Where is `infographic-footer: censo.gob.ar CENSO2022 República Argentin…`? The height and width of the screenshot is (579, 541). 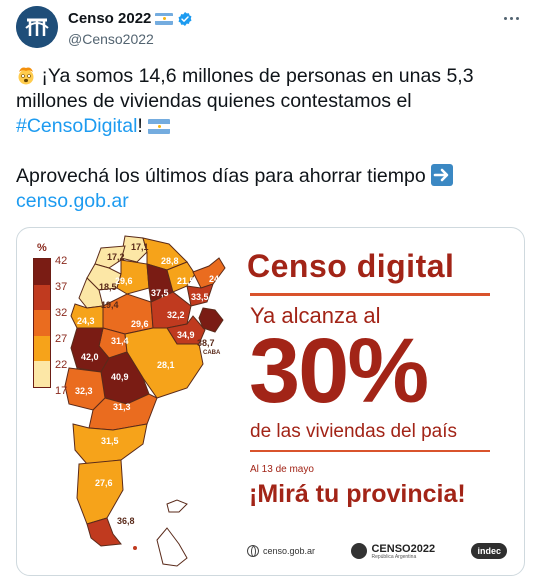 infographic-footer: censo.gob.ar CENSO2022 República Argentin… is located at coordinates (377, 551).